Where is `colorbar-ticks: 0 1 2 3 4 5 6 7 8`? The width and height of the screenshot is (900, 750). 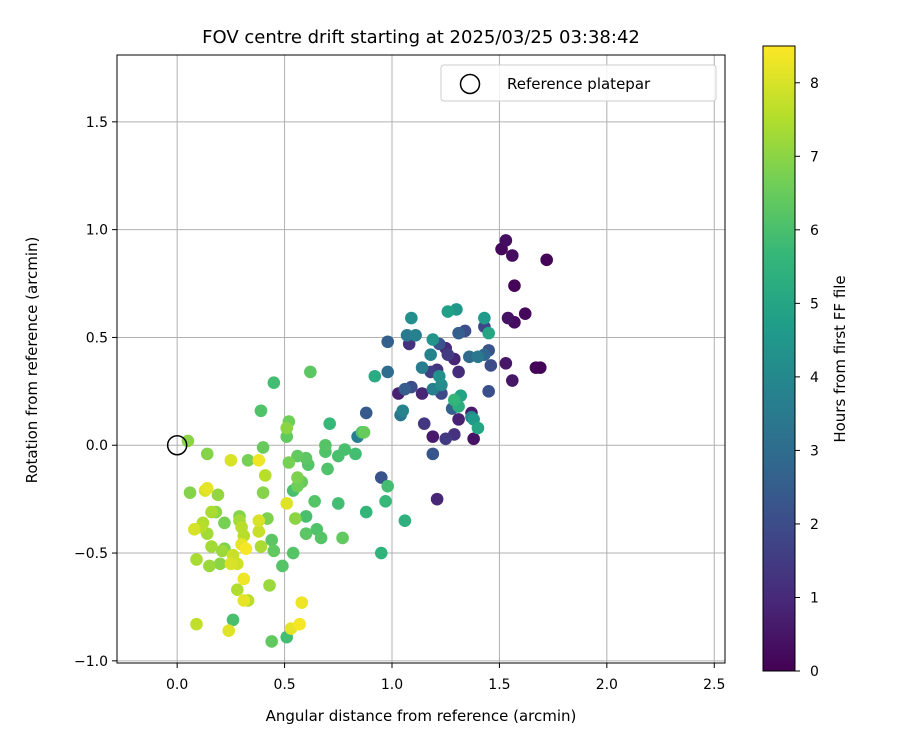
colorbar-ticks: 0 1 2 3 4 5 6 7 8 is located at coordinates (807, 378).